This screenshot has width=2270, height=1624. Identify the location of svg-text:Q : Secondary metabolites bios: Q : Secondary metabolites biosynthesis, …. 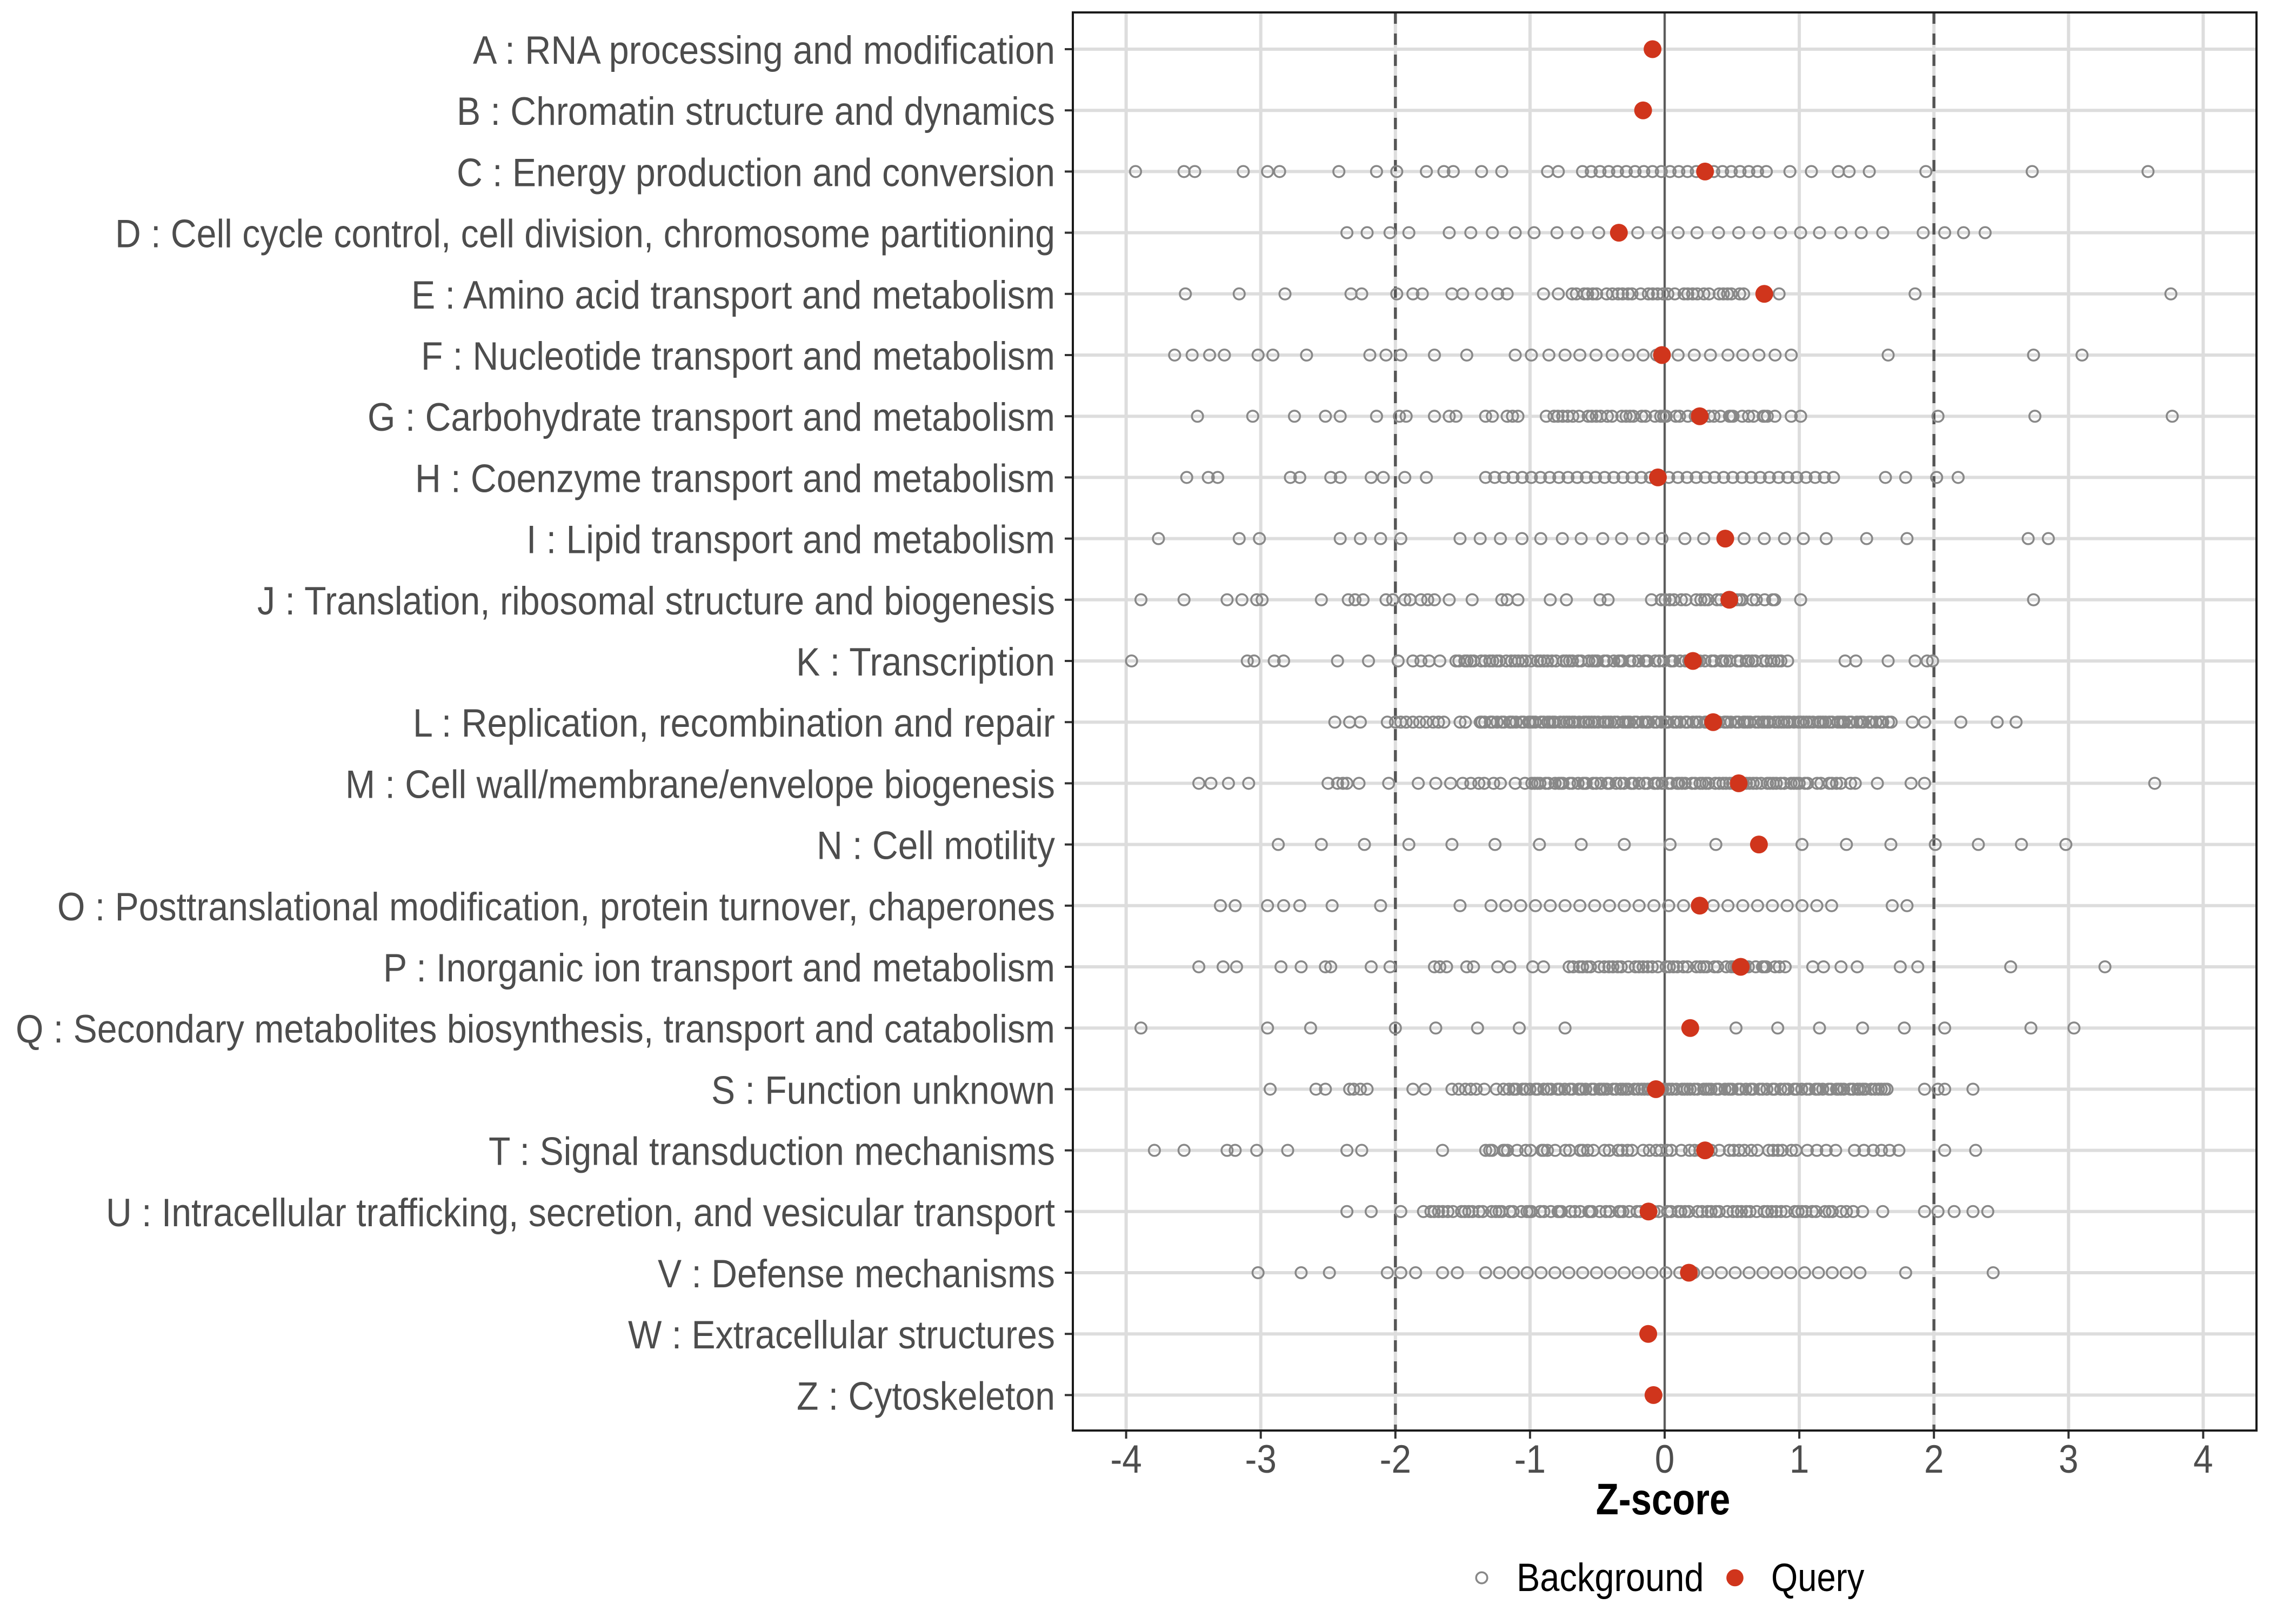
(535, 1029).